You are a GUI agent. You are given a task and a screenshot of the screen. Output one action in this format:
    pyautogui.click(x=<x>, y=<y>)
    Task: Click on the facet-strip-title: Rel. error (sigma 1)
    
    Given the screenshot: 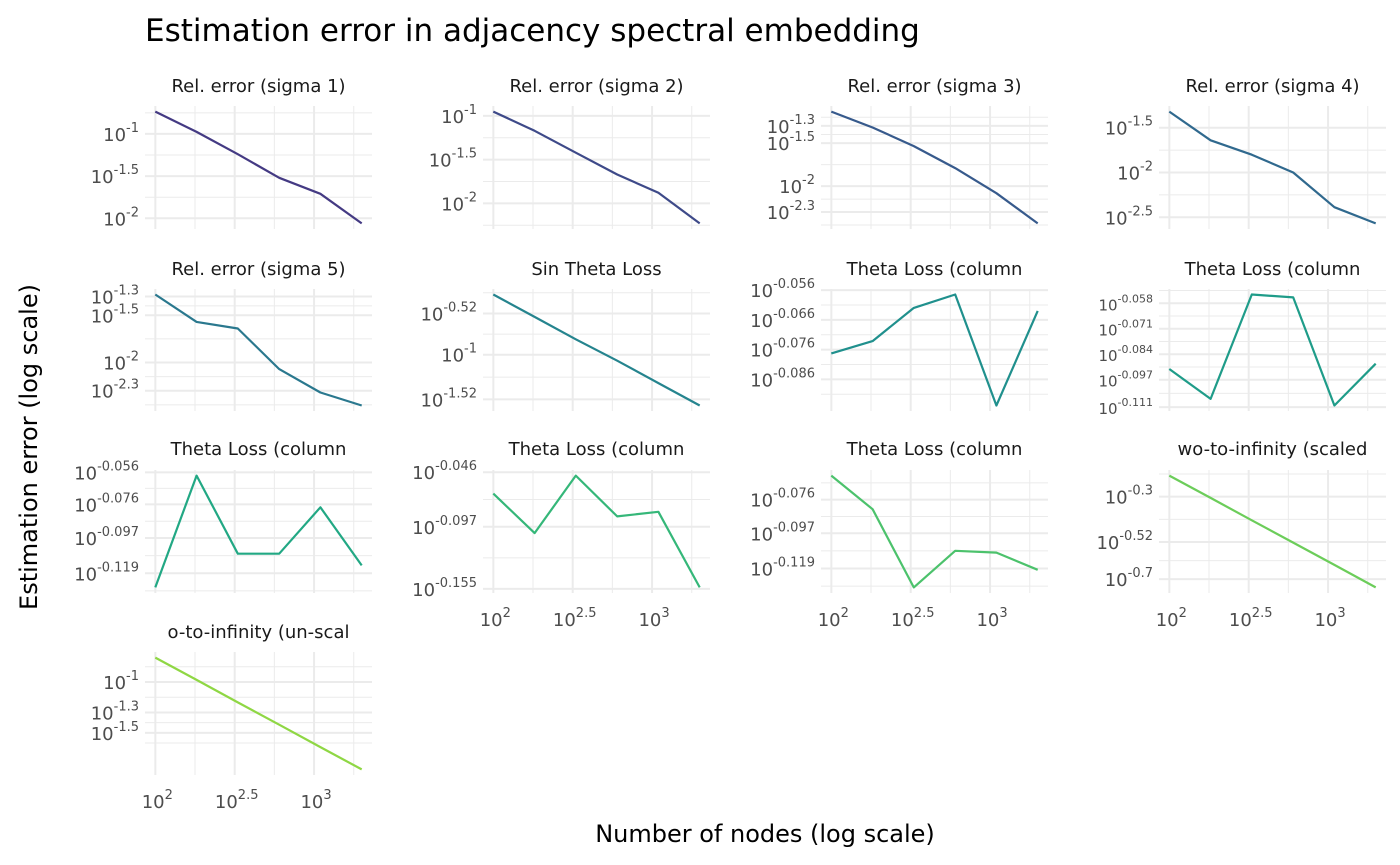 What is the action you would take?
    pyautogui.click(x=258, y=86)
    